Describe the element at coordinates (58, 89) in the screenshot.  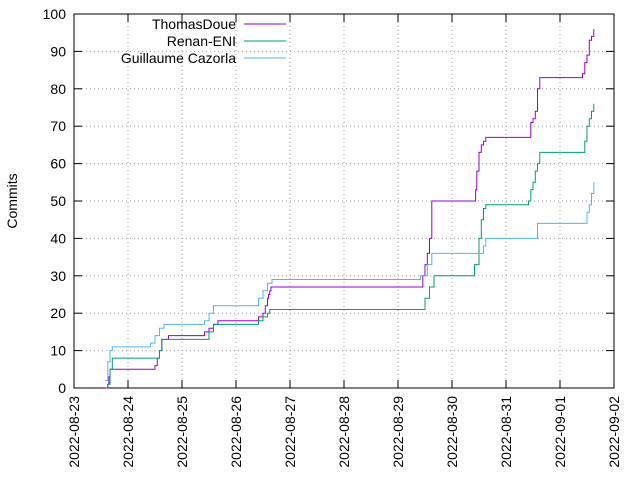
I see `y-tick-label: 80` at that location.